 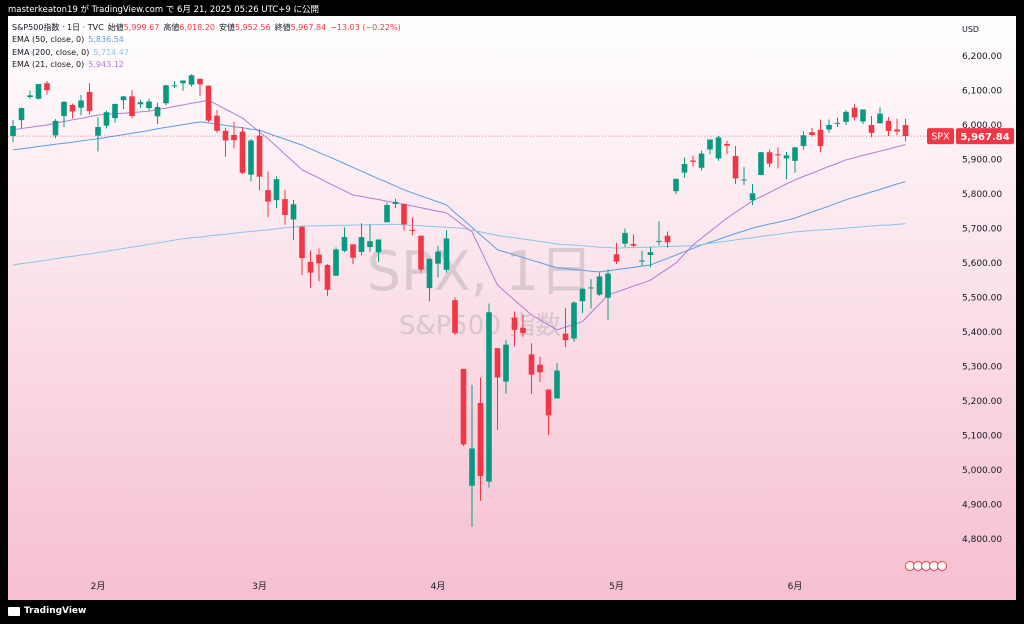 What do you see at coordinates (795, 586) in the screenshot?
I see `x-tick-label: 6月` at bounding box center [795, 586].